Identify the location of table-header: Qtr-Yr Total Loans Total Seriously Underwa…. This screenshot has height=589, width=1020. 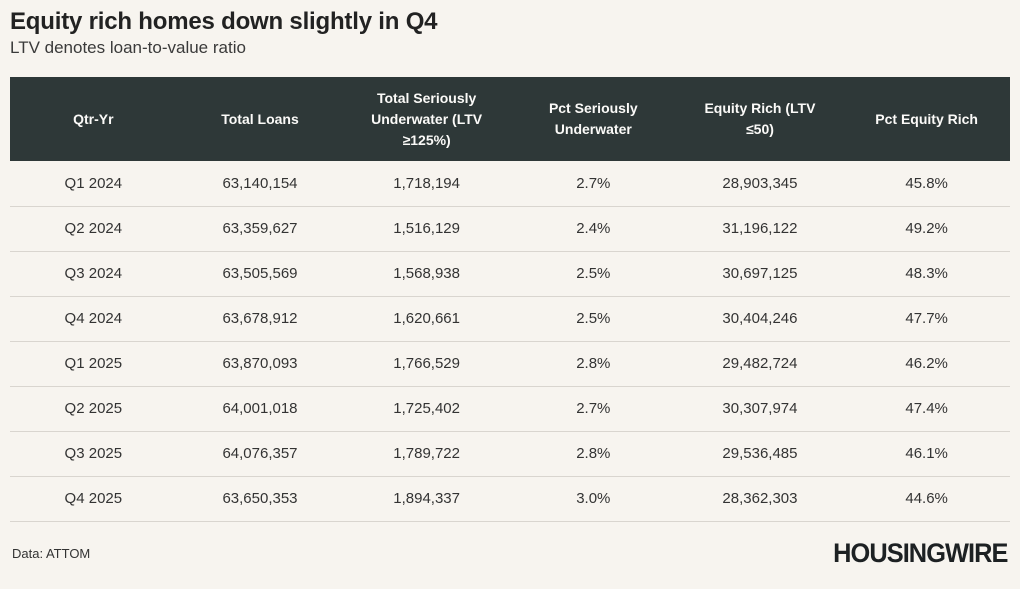
(510, 119).